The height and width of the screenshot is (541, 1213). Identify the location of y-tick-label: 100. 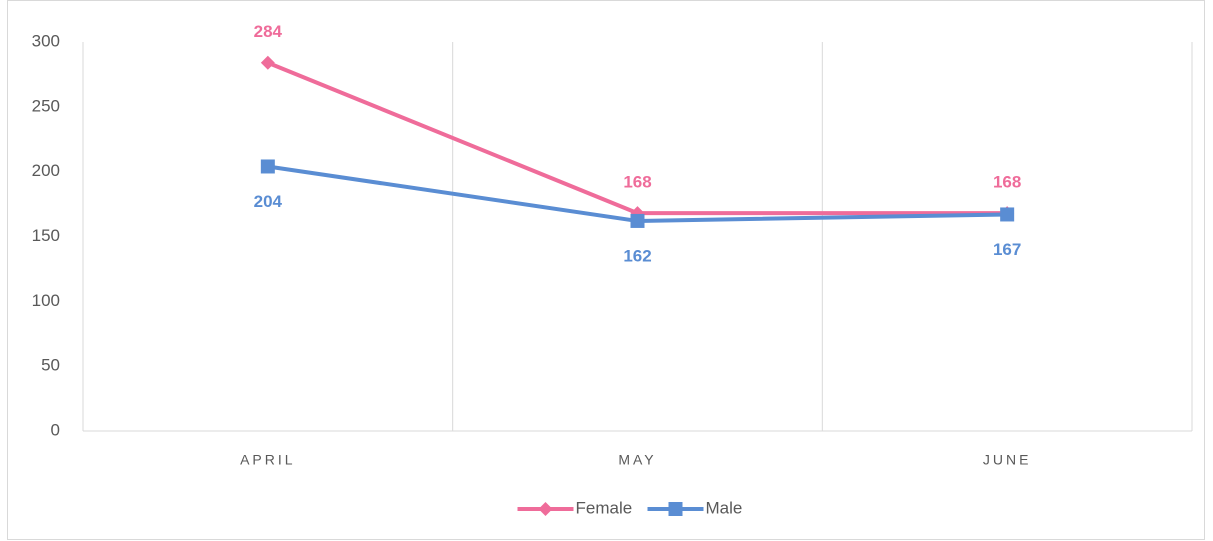
(46, 300).